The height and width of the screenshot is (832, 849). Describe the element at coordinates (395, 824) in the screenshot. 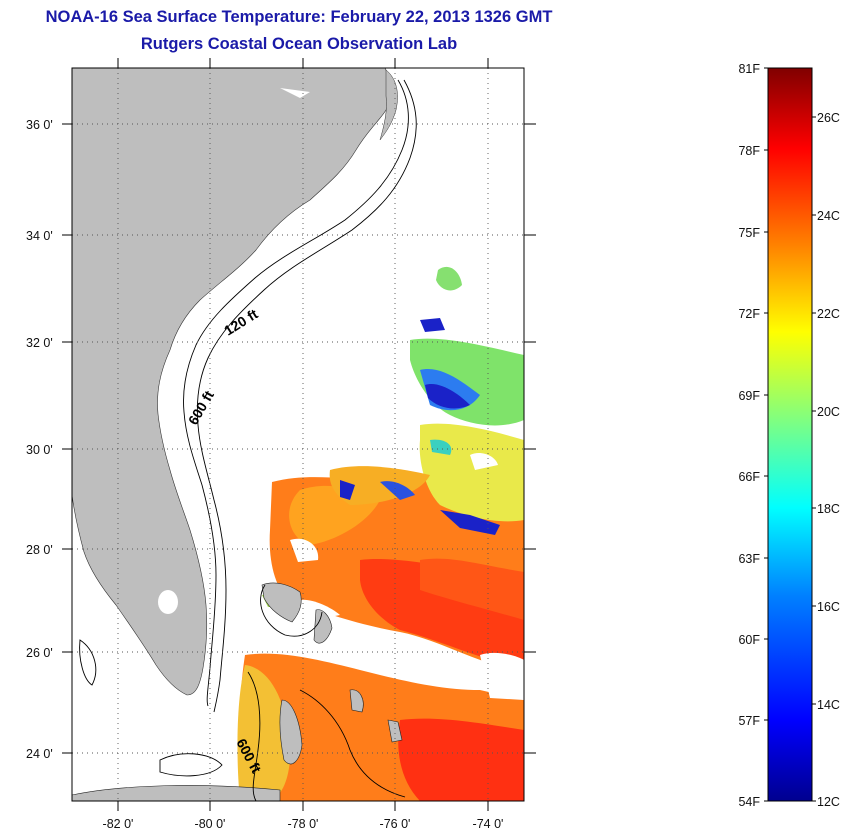

I see `lon-label: -76 0'` at that location.